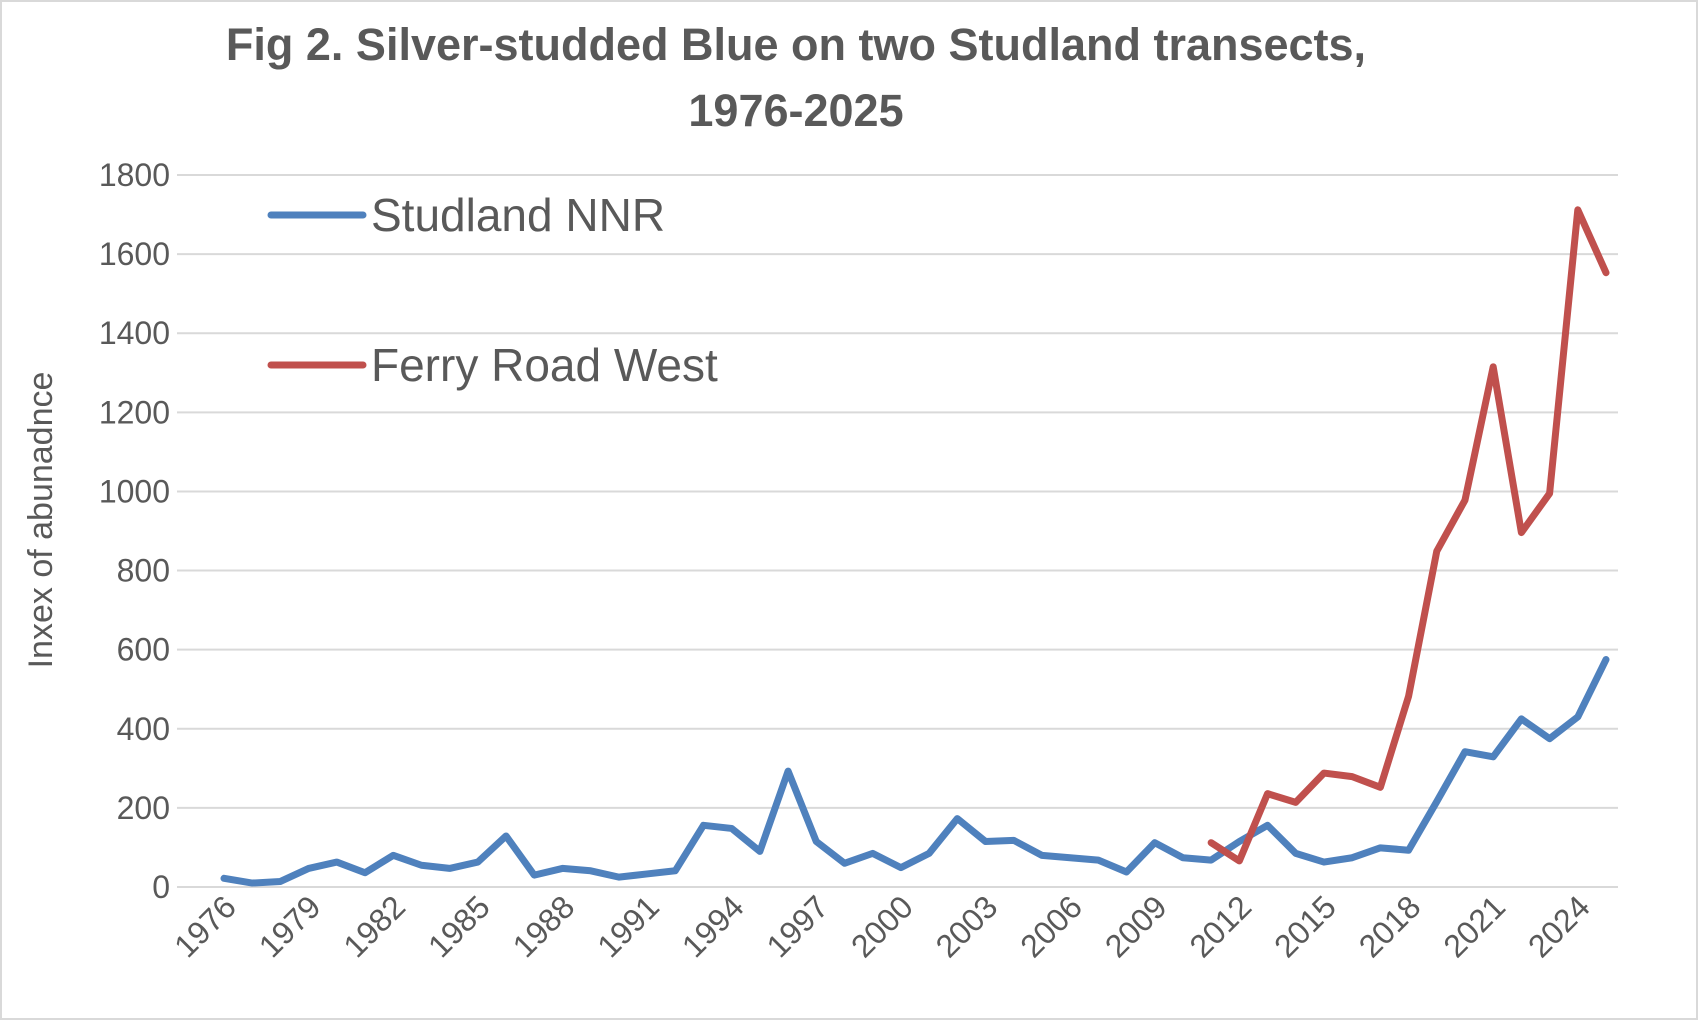 The width and height of the screenshot is (1698, 1020). Describe the element at coordinates (967, 926) in the screenshot. I see `x-tick-label: 2003` at that location.